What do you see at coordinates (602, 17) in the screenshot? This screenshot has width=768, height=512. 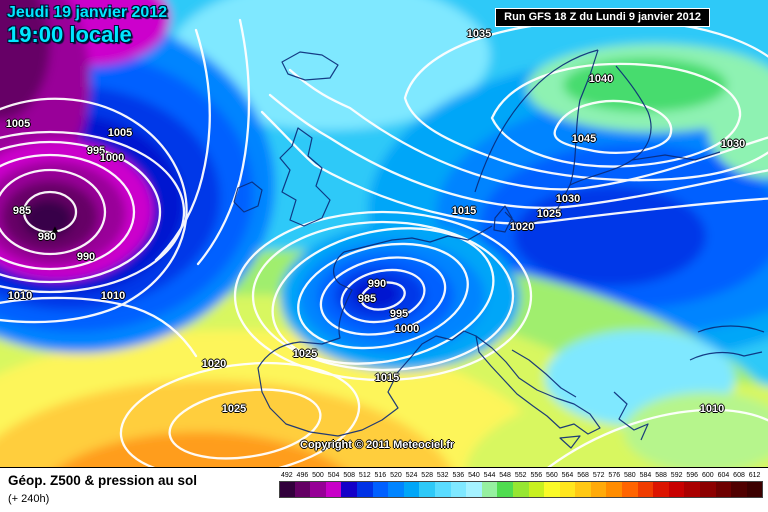 I see `run-info-box: Run GFS 18 Z du Lundi 9 janvier 2012` at bounding box center [602, 17].